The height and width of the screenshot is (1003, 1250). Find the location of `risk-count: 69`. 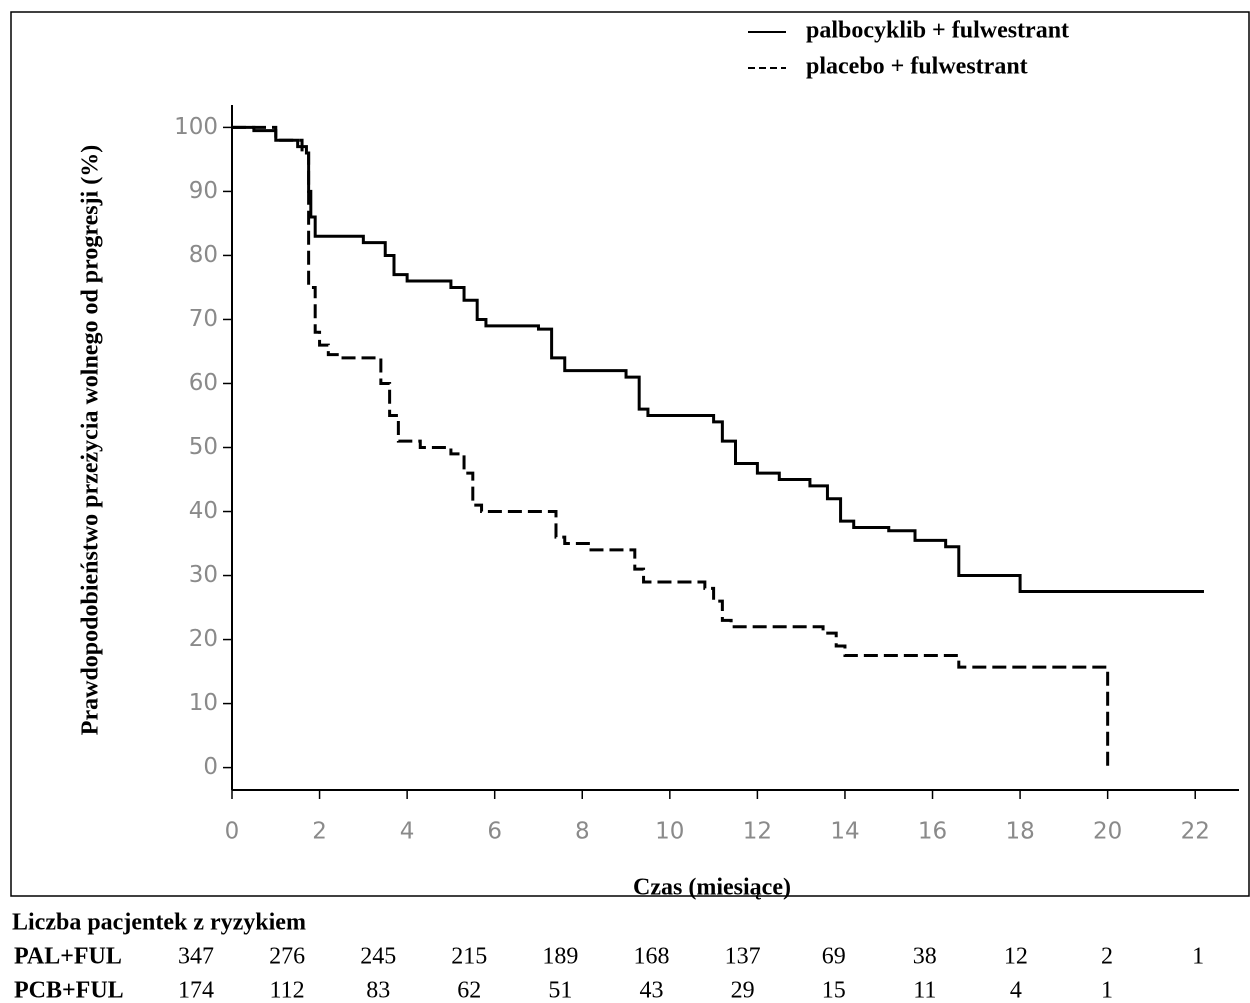

risk-count: 69 is located at coordinates (834, 957).